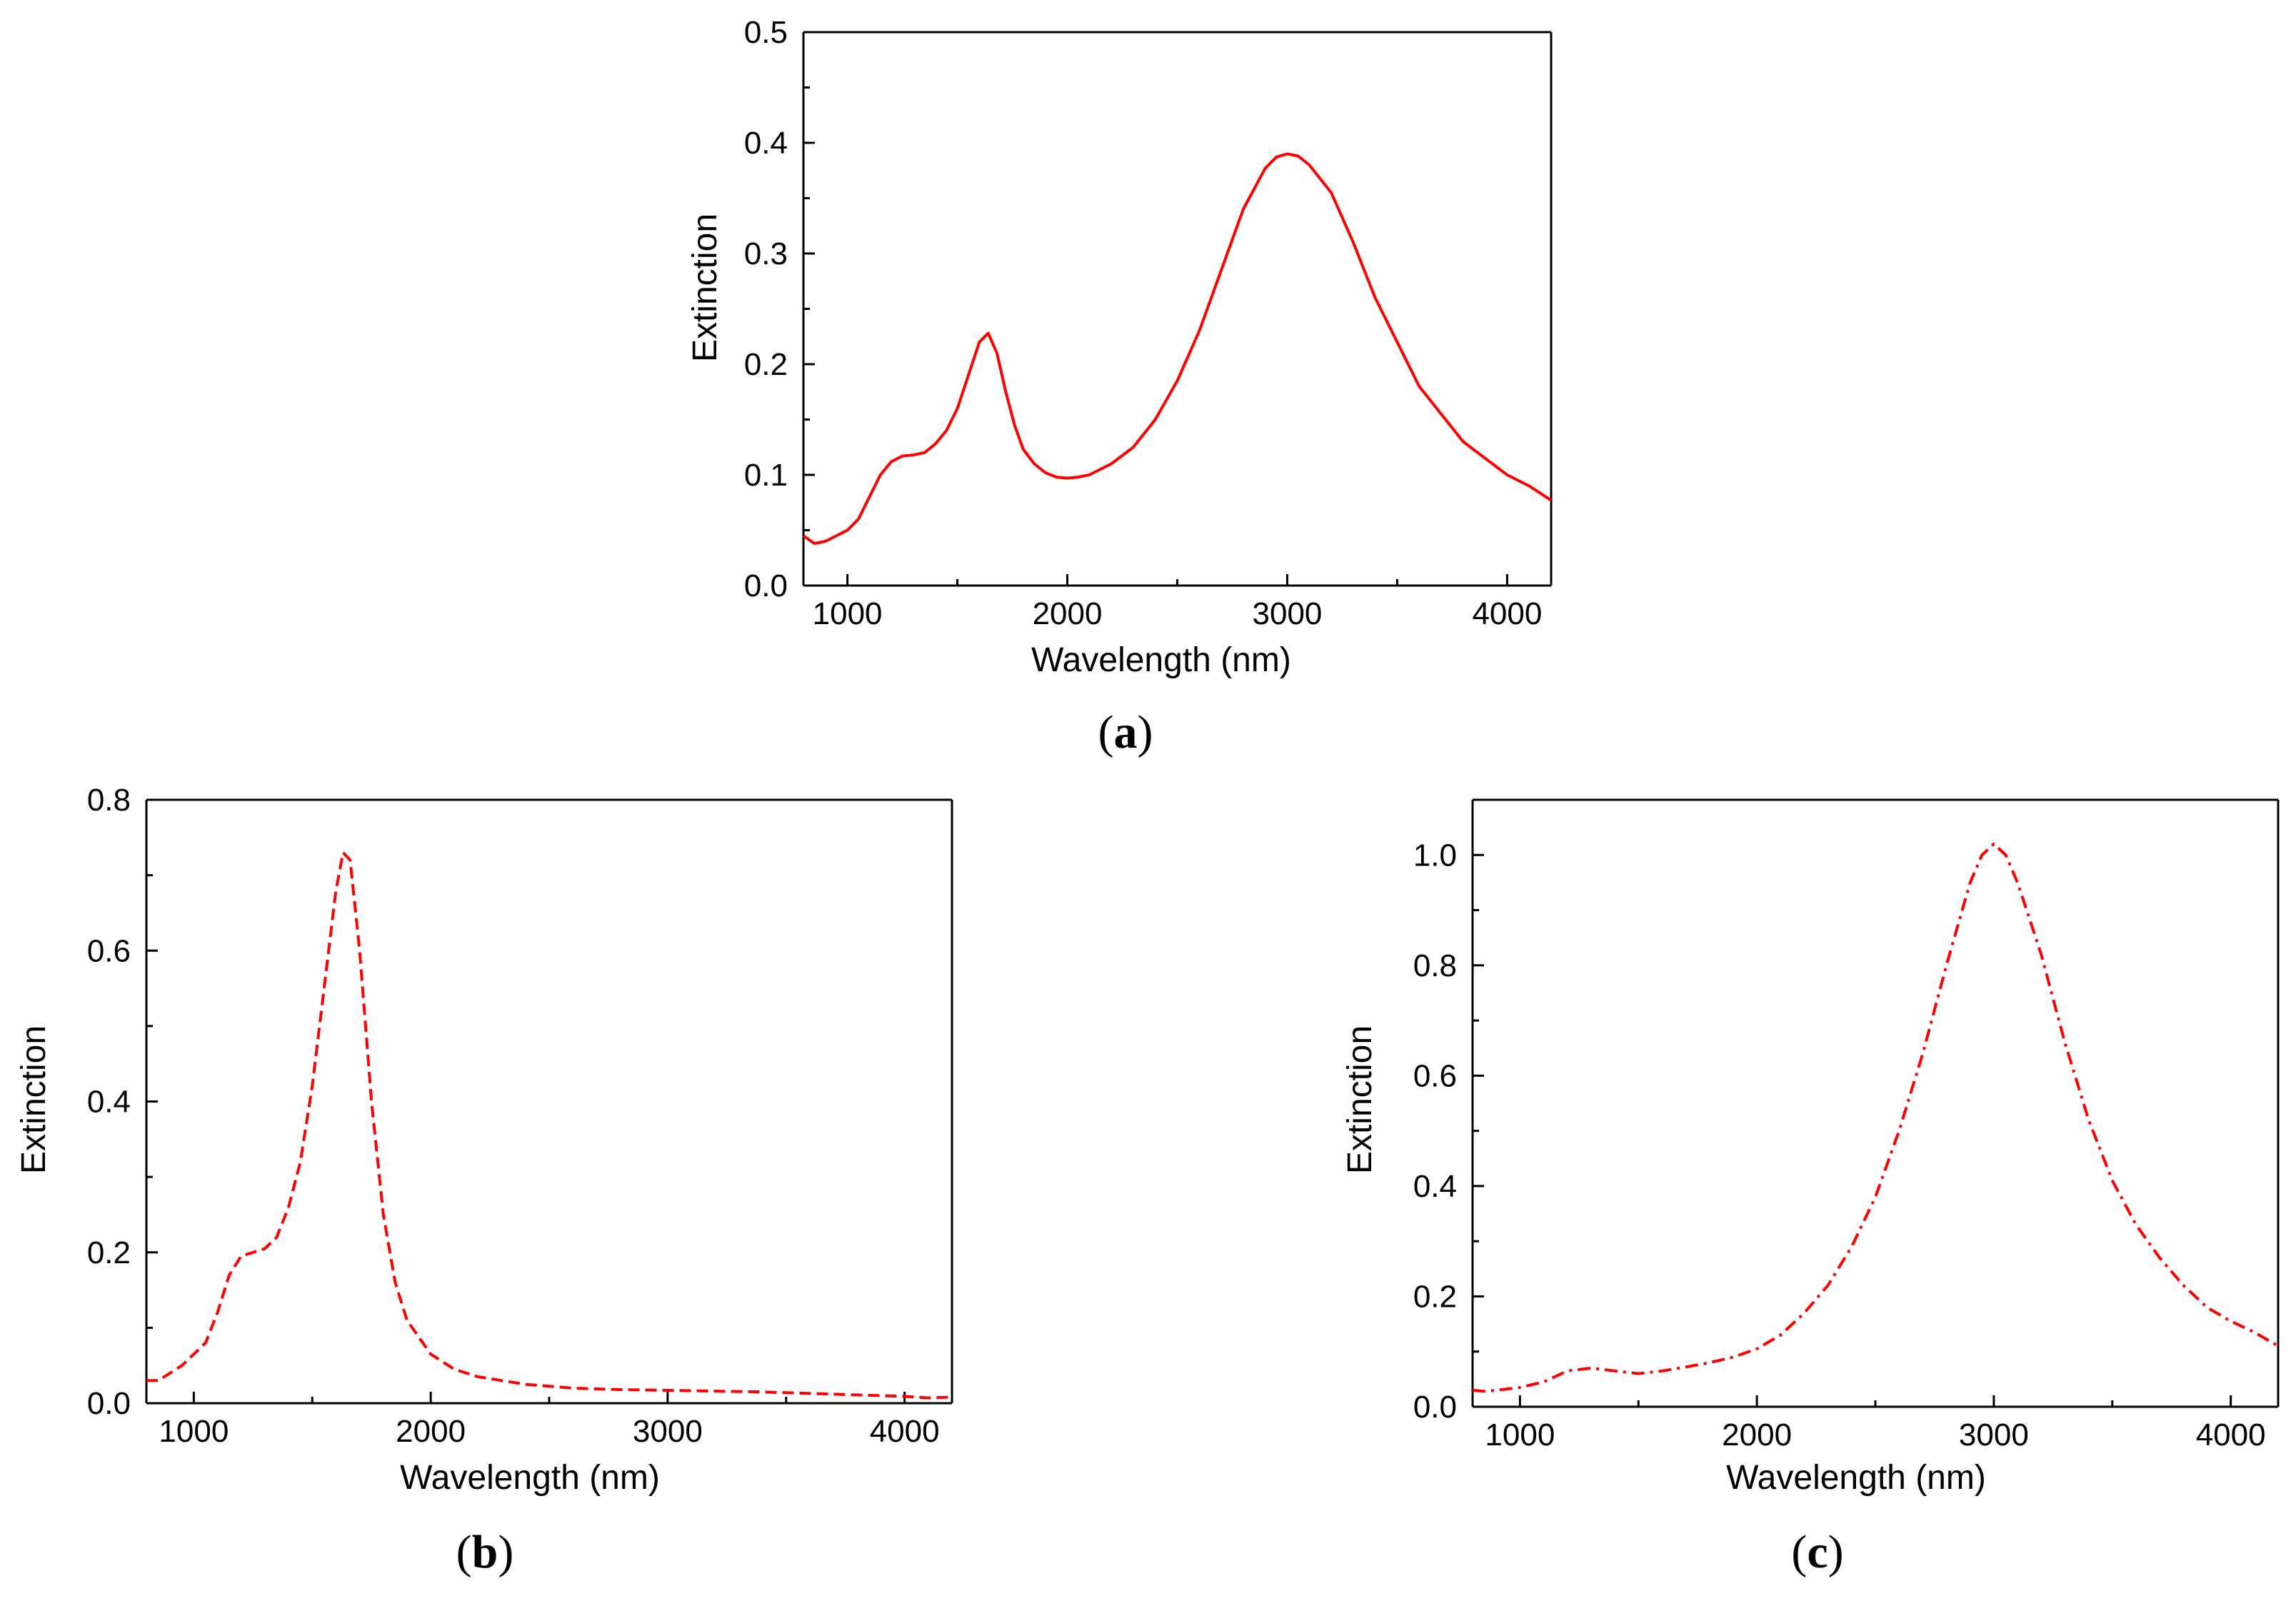 Image resolution: width=2296 pixels, height=1601 pixels. Describe the element at coordinates (1757, 1434) in the screenshot. I see `panel-c-x-tick-label: 2000` at that location.